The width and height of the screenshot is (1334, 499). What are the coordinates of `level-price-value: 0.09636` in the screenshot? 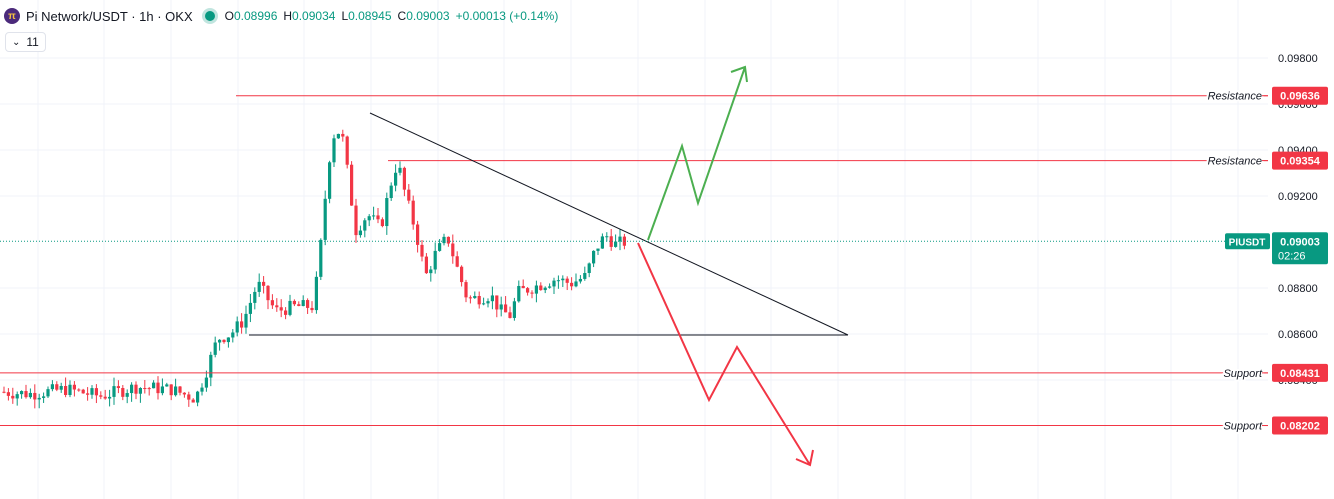 It's located at (1300, 97).